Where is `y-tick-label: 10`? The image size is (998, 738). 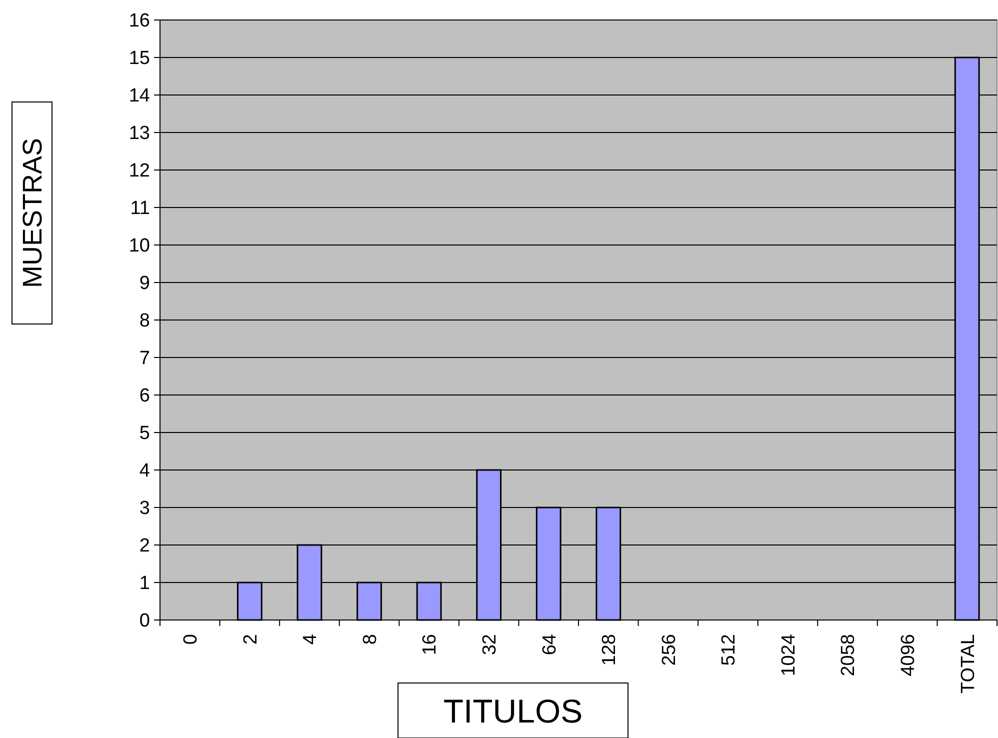
y-tick-label: 10 is located at coordinates (139, 246).